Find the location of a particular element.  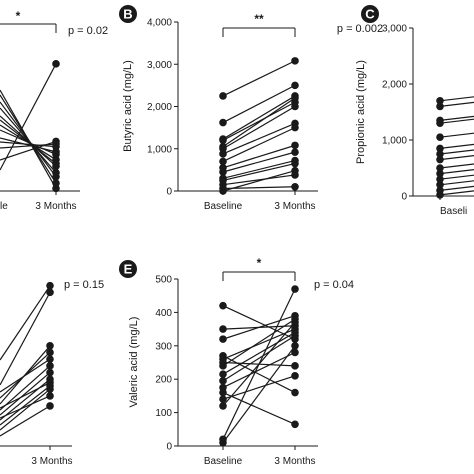

panel-e-y-tick-label: 300 is located at coordinates (163, 346).